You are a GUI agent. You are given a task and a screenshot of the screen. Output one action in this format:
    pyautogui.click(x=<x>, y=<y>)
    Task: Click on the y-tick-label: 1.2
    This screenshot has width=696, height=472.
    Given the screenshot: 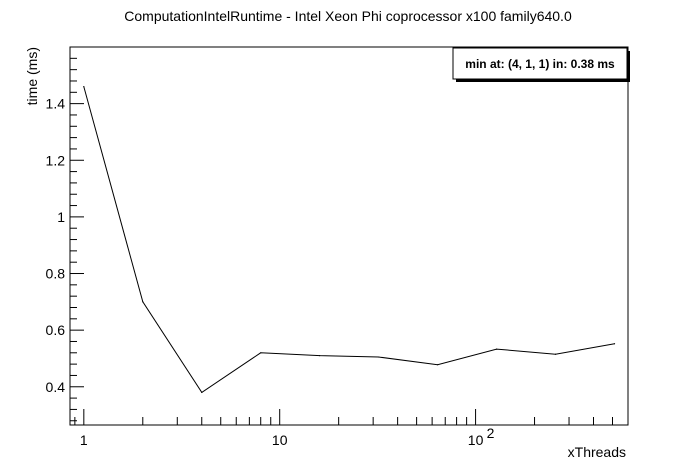 What is the action you would take?
    pyautogui.click(x=56, y=160)
    